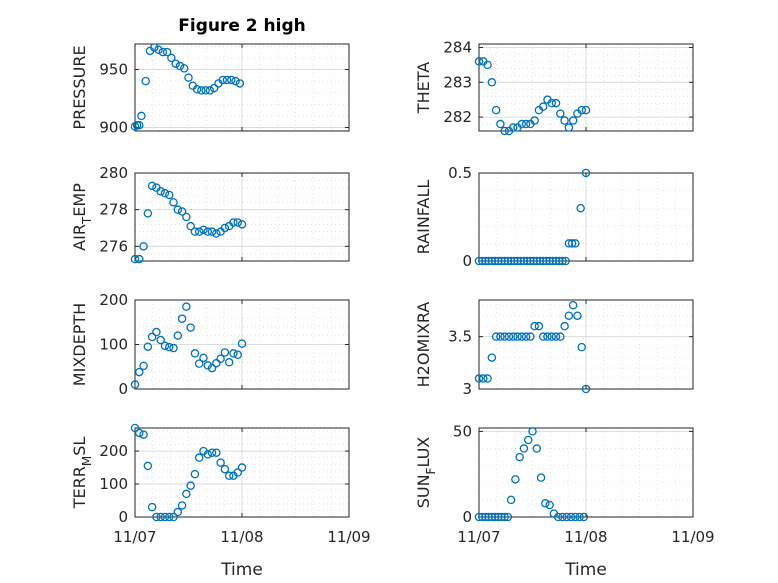 The height and width of the screenshot is (583, 778). I want to click on y-axis-label-end: LUX, so click(423, 452).